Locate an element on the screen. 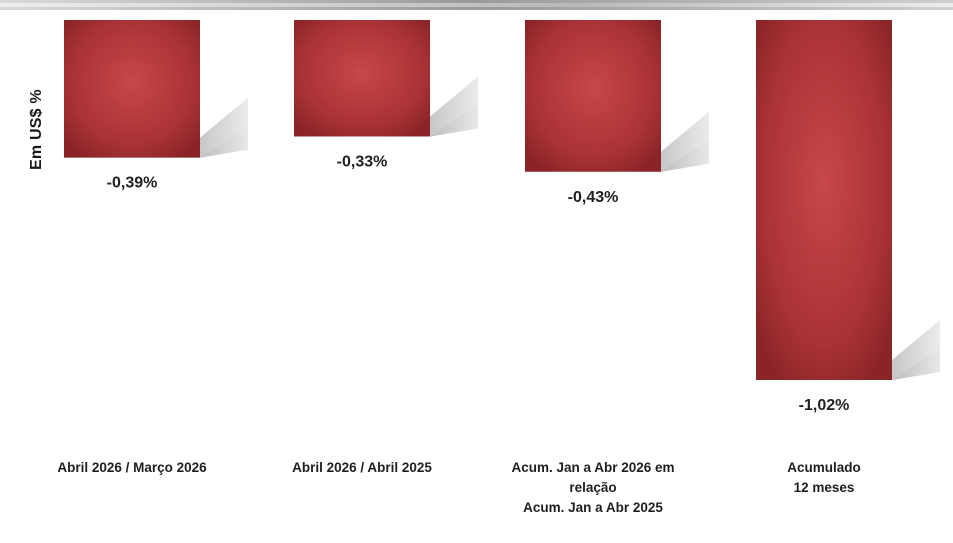 The image size is (953, 543). category-label-line: Abril 2026 / Março 2026 is located at coordinates (132, 467).